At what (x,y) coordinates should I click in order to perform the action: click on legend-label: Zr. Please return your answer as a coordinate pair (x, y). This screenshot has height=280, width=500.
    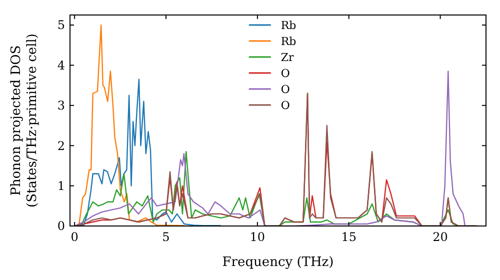
    Looking at the image, I should click on (287, 57).